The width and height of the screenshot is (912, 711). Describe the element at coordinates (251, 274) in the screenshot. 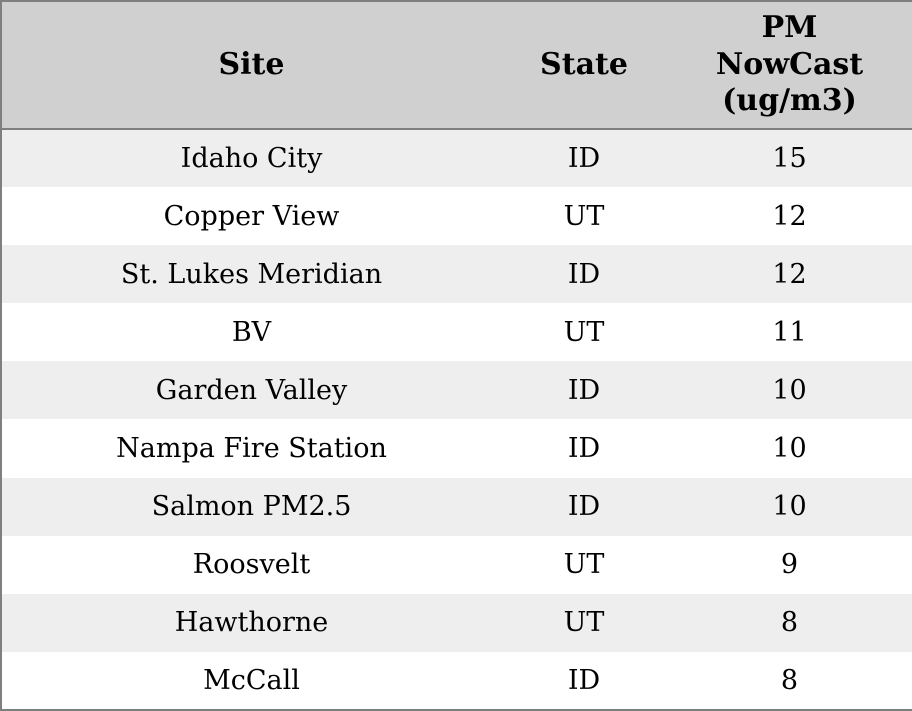

I see `cell-site: St. Lukes Meridian` at that location.